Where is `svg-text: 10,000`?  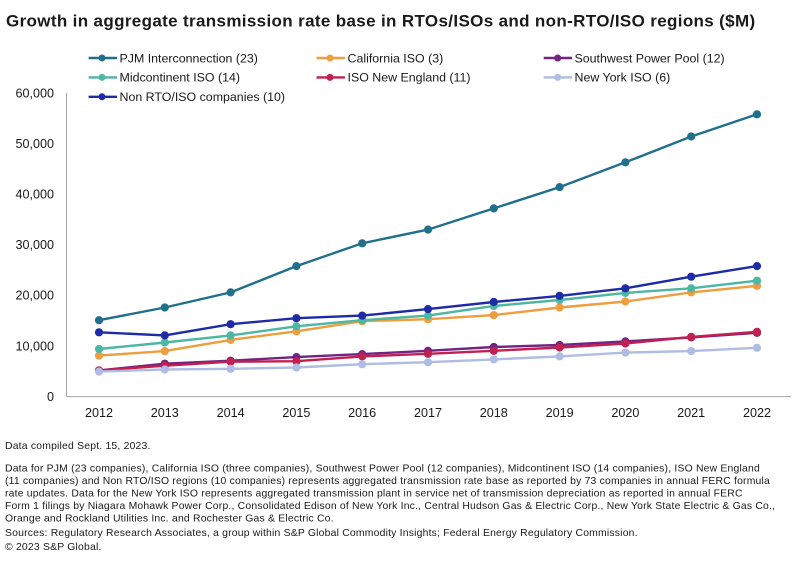 svg-text: 10,000 is located at coordinates (34, 346).